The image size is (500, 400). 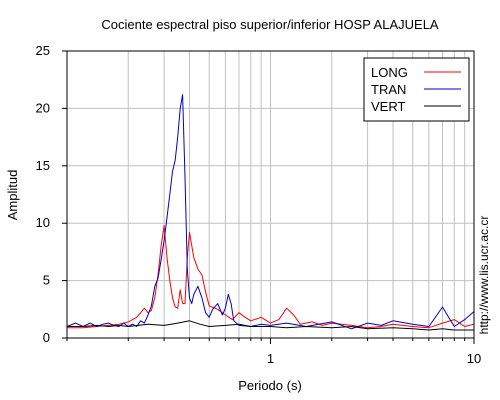 I want to click on legend-label-vert: VERT, so click(x=388, y=106).